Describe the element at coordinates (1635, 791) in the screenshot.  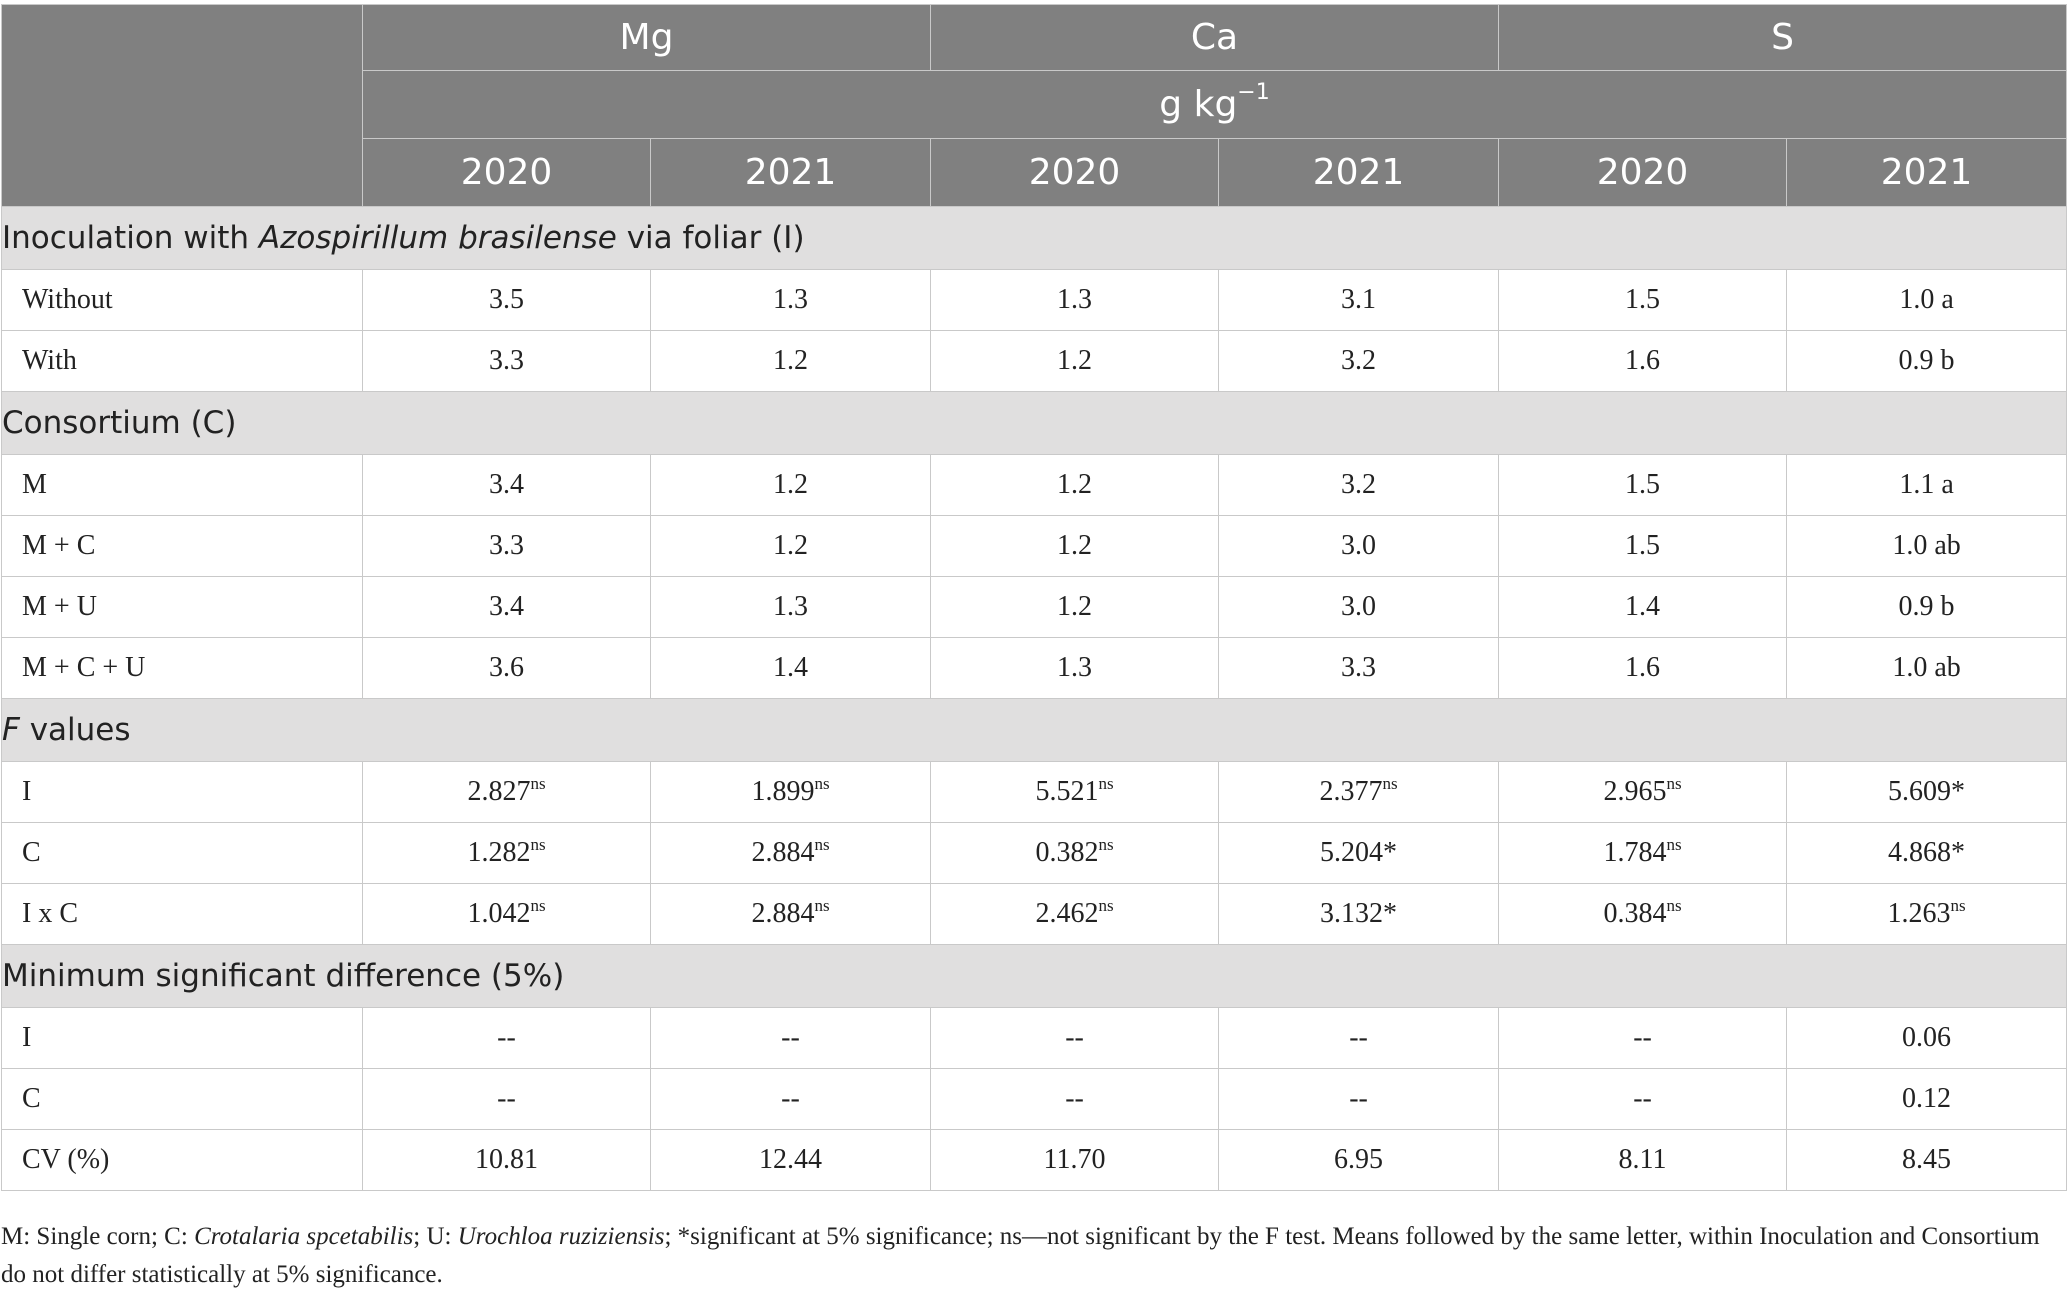
I see `cell-value: 2.965` at that location.